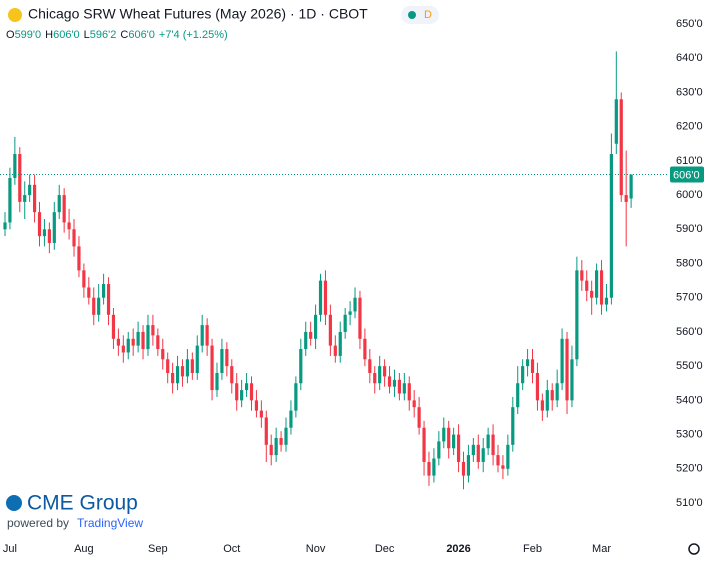 Image resolution: width=708 pixels, height=564 pixels. What do you see at coordinates (87, 35) in the screenshot?
I see `ohlc-key: L` at bounding box center [87, 35].